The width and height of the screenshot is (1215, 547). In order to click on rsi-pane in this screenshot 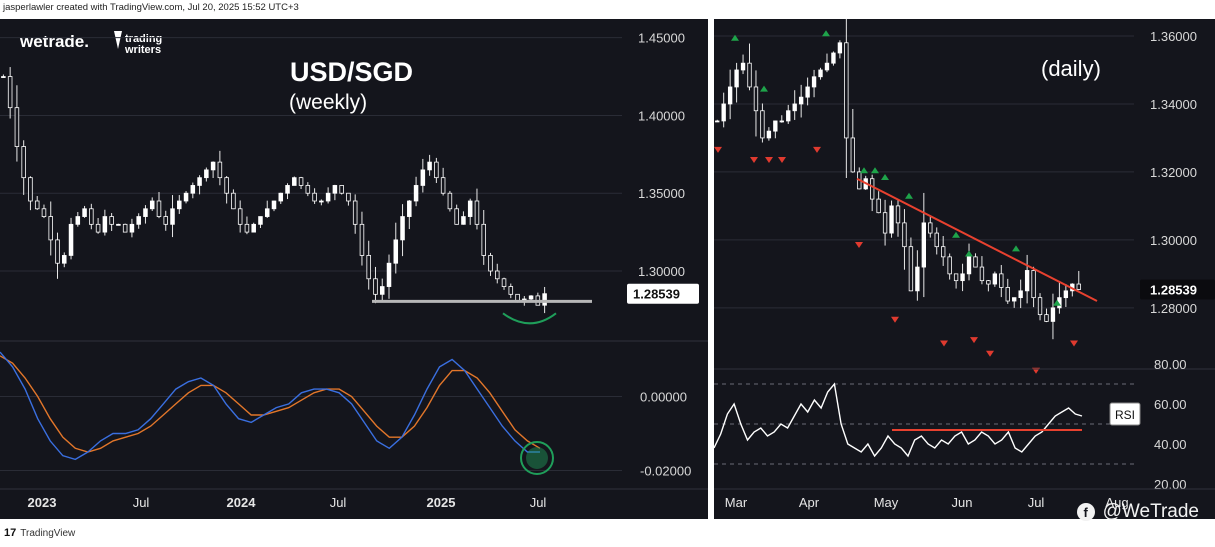, I will do `click(923, 423)`.